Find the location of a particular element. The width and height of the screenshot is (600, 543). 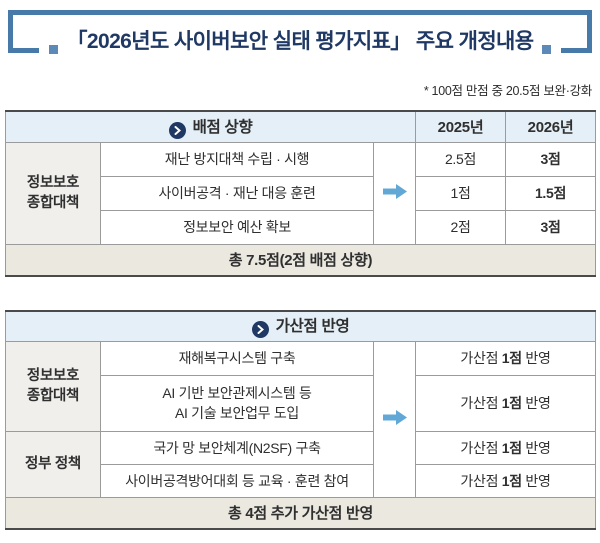

item-cell: 재해복구시스템 구축 is located at coordinates (237, 358).